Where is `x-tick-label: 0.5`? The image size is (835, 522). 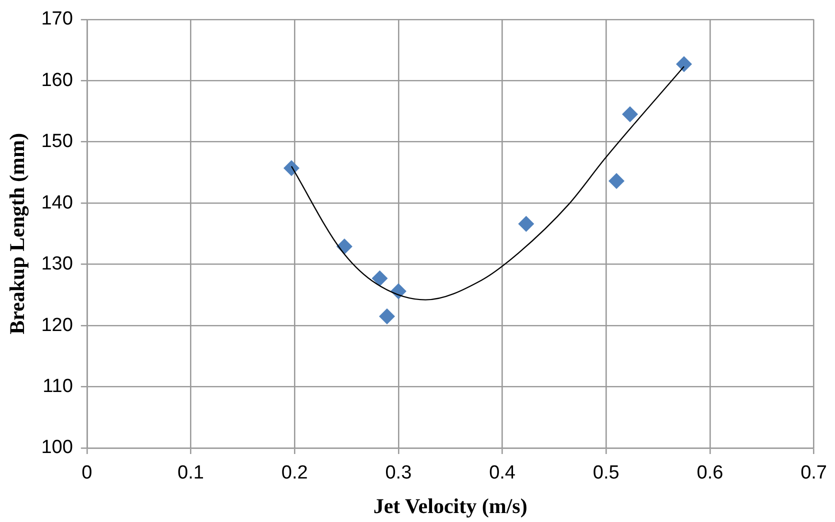
x-tick-label: 0.5 is located at coordinates (606, 473).